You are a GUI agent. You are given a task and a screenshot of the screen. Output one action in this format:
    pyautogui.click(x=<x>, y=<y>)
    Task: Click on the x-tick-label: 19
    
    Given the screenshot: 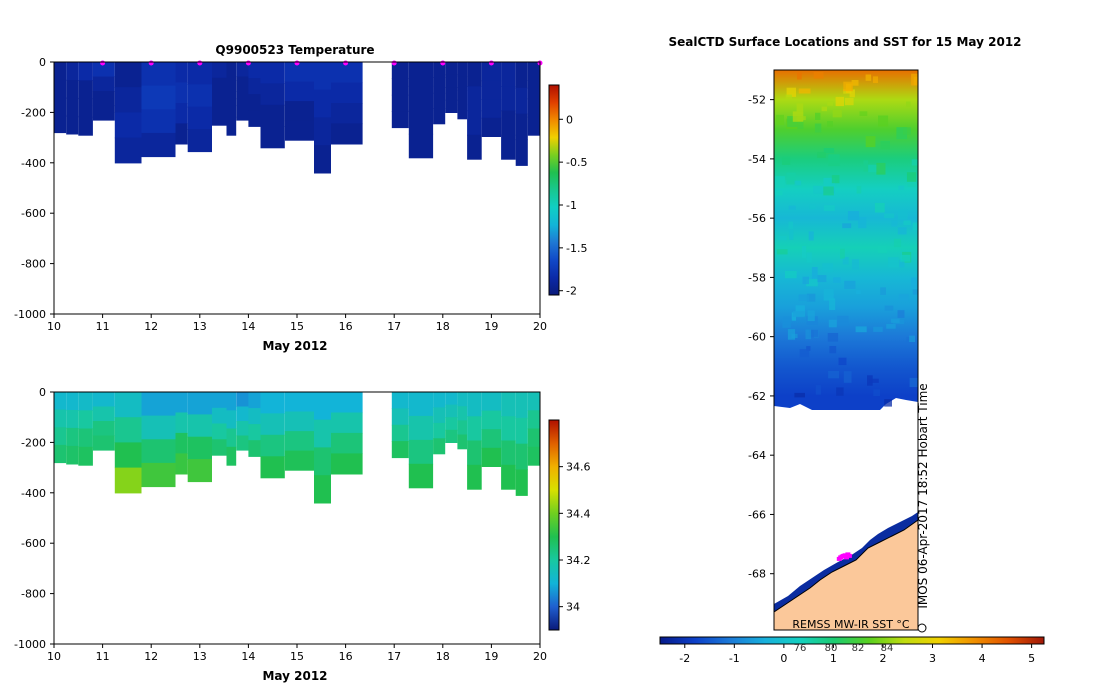 What is the action you would take?
    pyautogui.click(x=491, y=656)
    